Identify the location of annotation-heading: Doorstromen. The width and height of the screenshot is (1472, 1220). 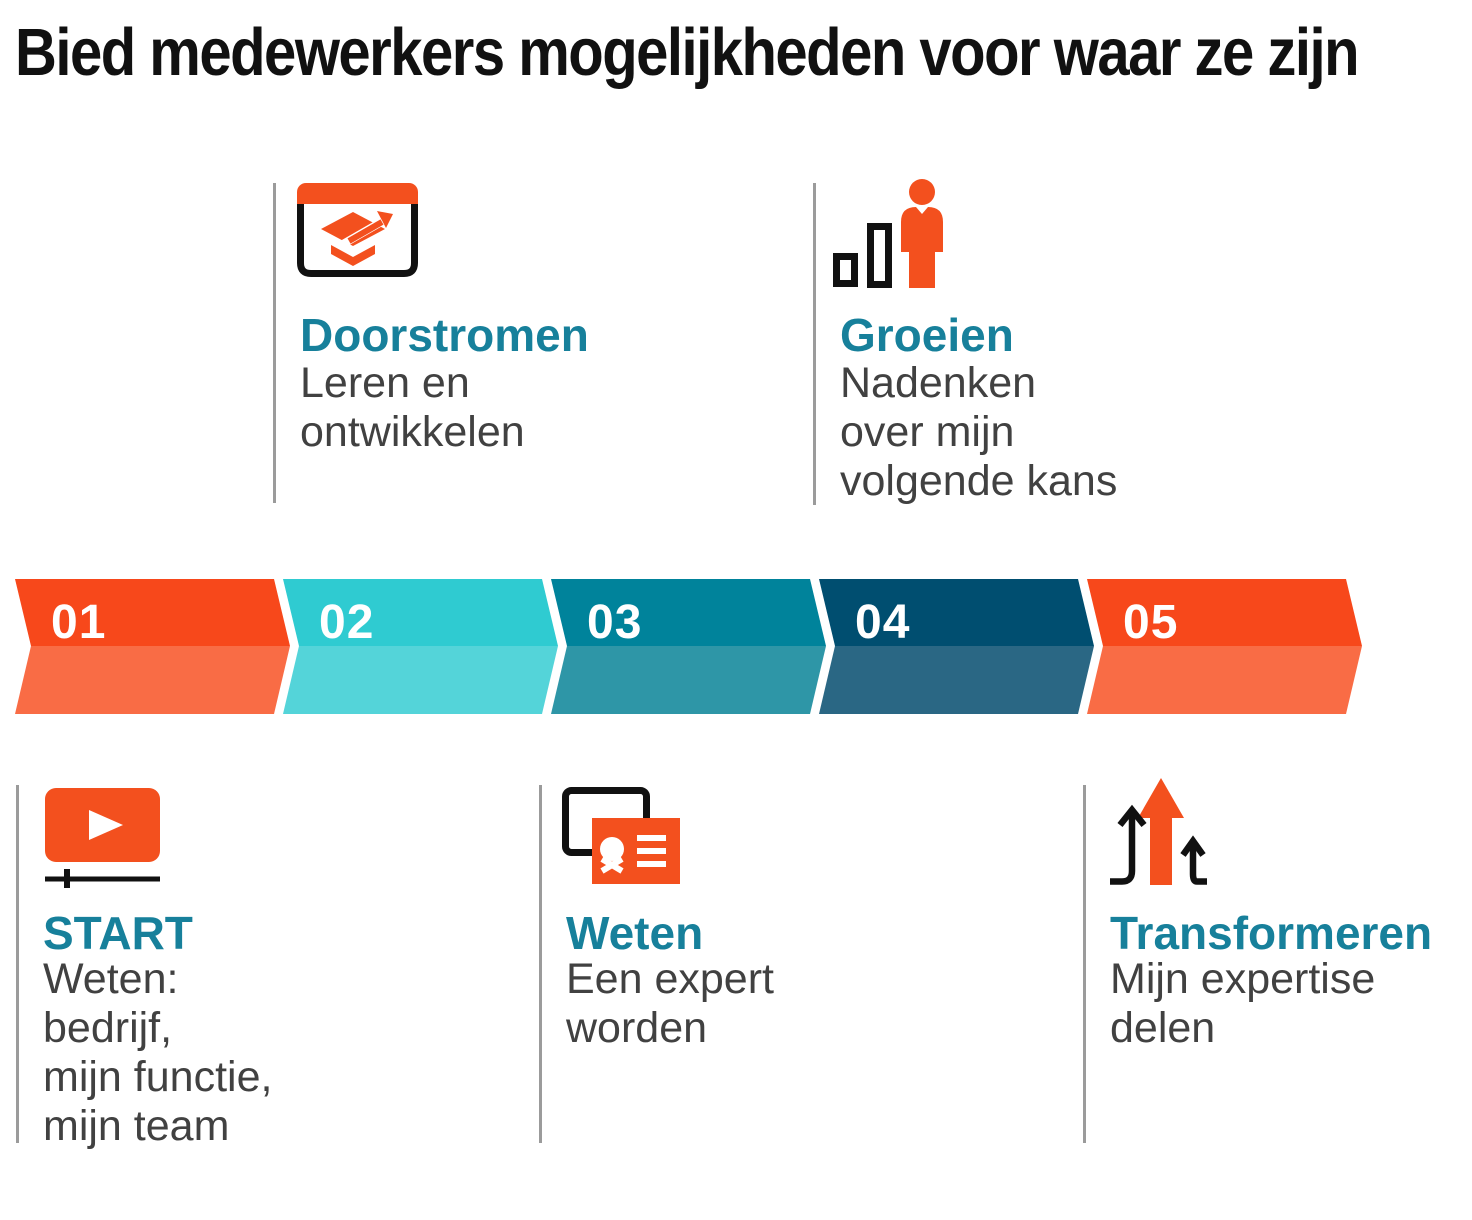
(444, 335).